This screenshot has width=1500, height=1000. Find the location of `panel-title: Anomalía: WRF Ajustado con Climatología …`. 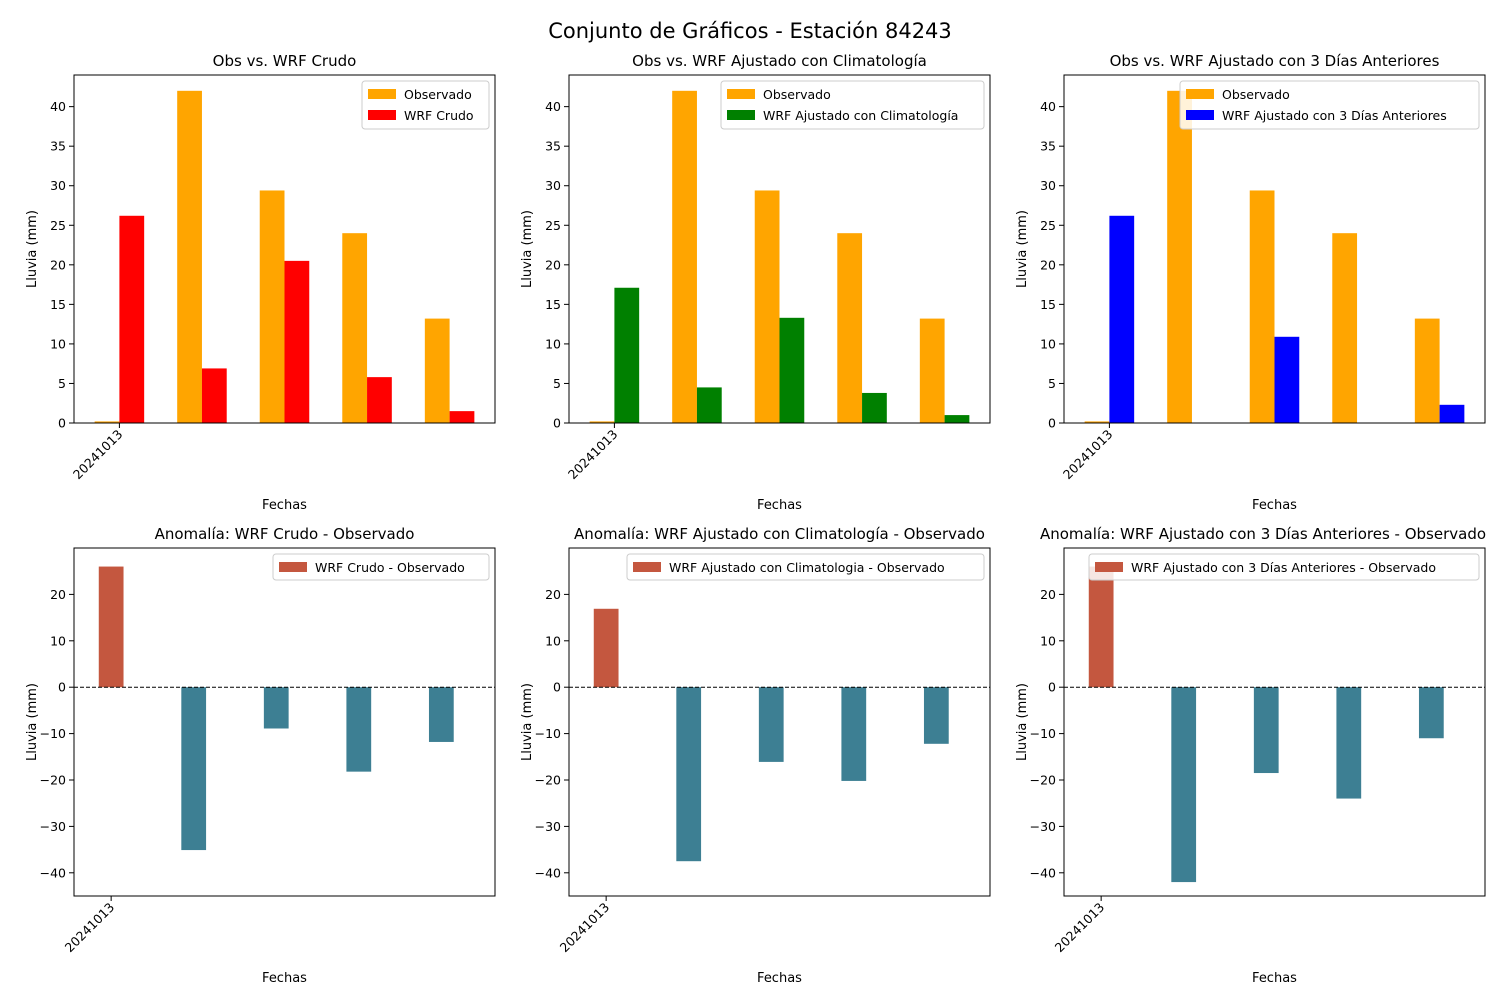

panel-title: Anomalía: WRF Ajustado con Climatología … is located at coordinates (779, 534).